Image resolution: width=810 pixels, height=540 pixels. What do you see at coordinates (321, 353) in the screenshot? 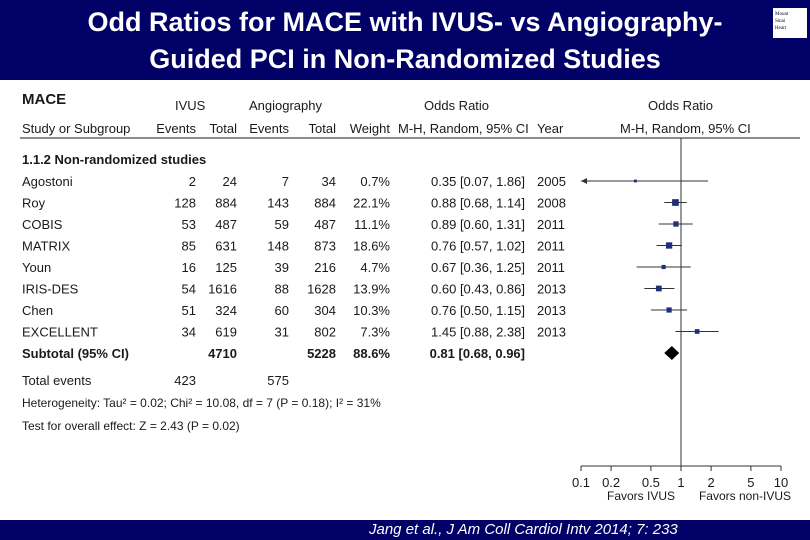
I see `subtotal-total2: 5228` at bounding box center [321, 353].